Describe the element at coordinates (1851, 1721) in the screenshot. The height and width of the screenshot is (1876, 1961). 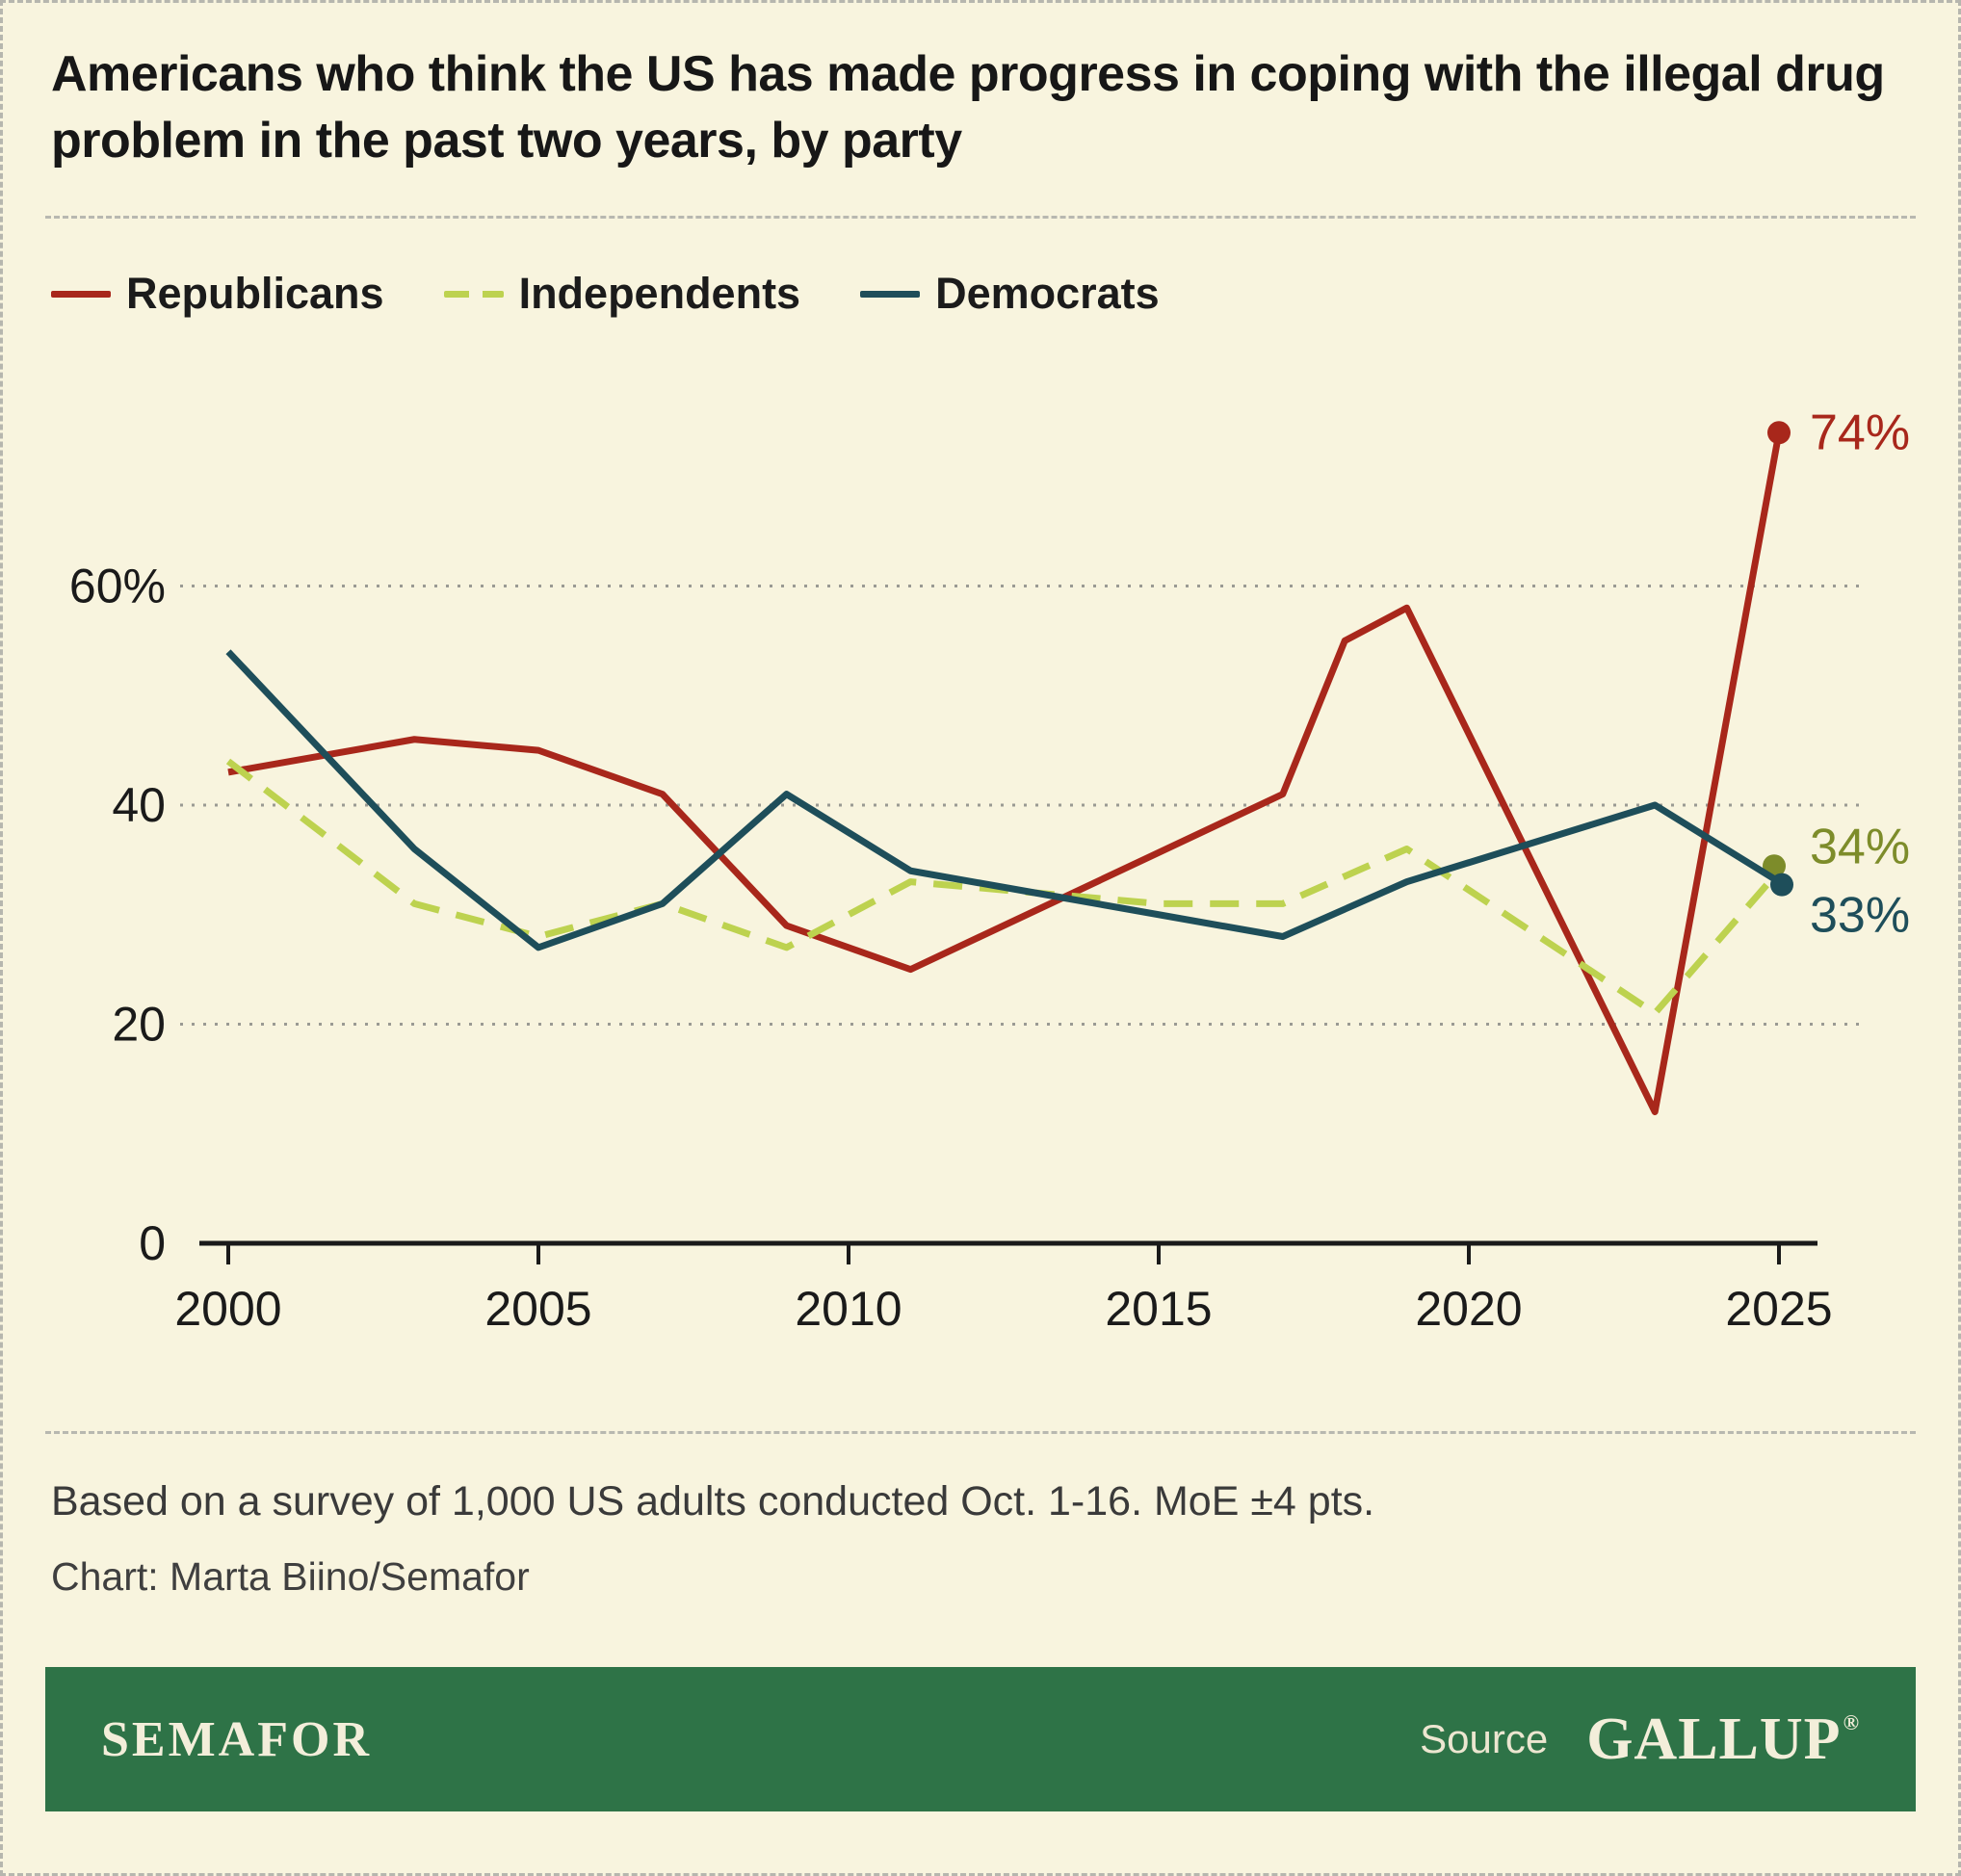
I see `registered-trademark-icon: ®` at that location.